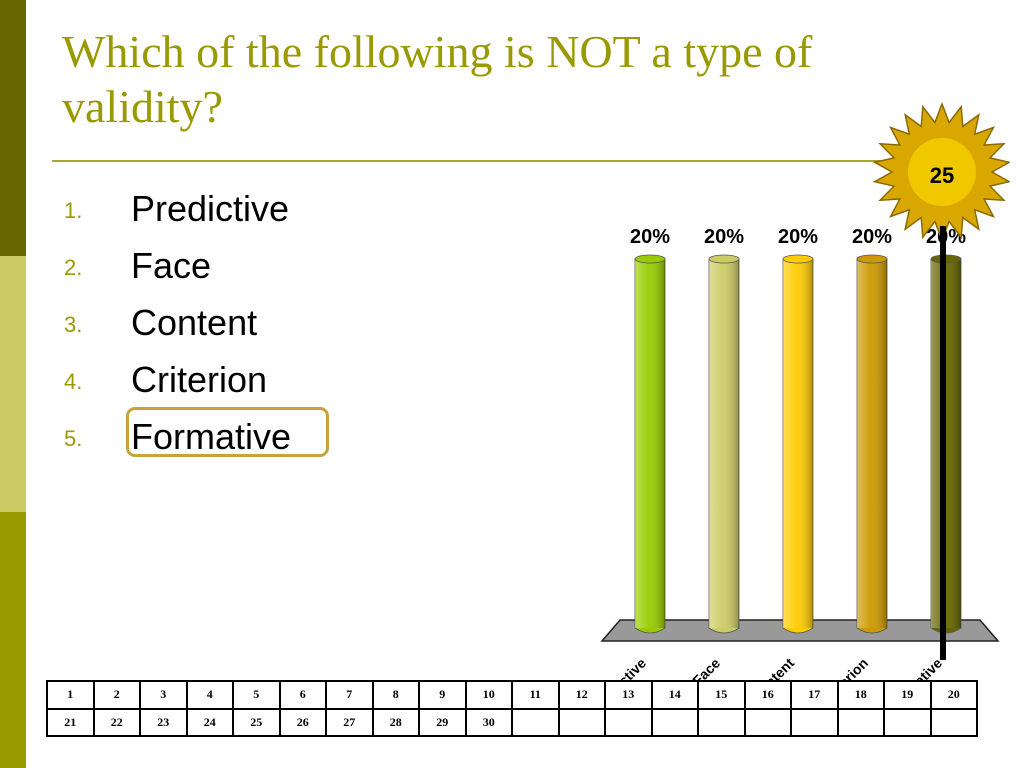  What do you see at coordinates (256, 695) in the screenshot?
I see `response-grid-cell: 5` at bounding box center [256, 695].